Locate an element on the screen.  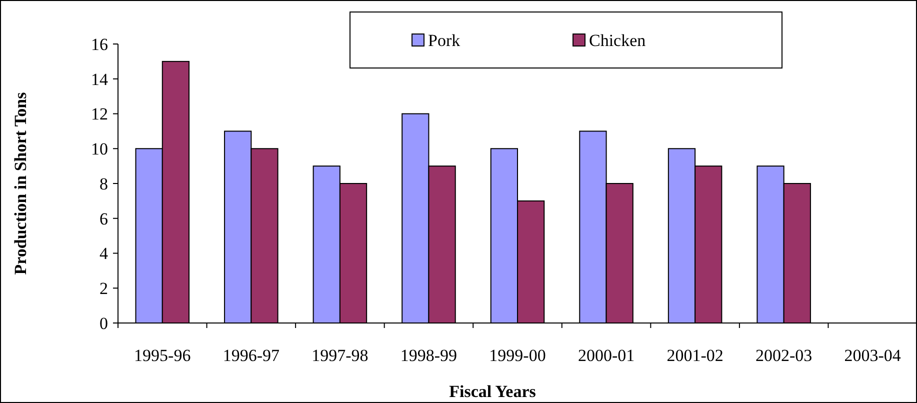
y-axis-title: Production in Short Tons is located at coordinates (20, 183).